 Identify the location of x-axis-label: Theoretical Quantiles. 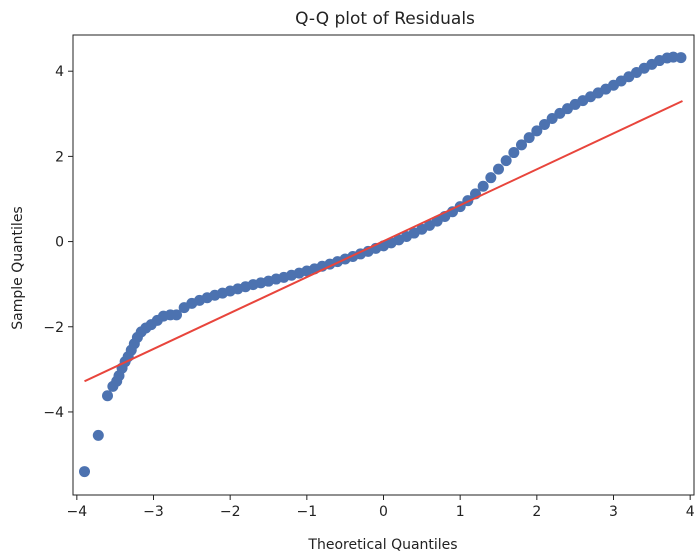
(382, 545).